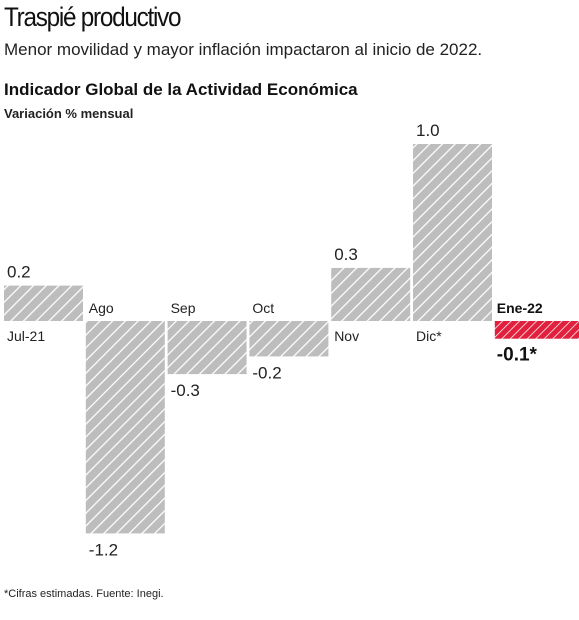 The image size is (579, 620). Describe the element at coordinates (43, 303) in the screenshot. I see `bar-jul21` at that location.